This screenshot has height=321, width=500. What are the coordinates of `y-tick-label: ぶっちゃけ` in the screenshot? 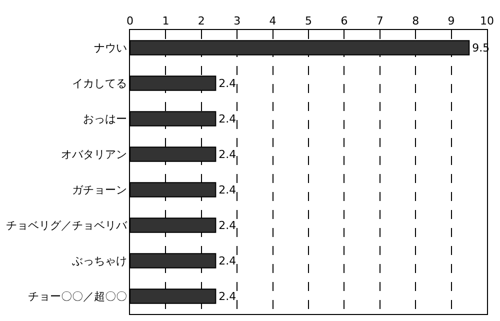 It's located at (99, 261).